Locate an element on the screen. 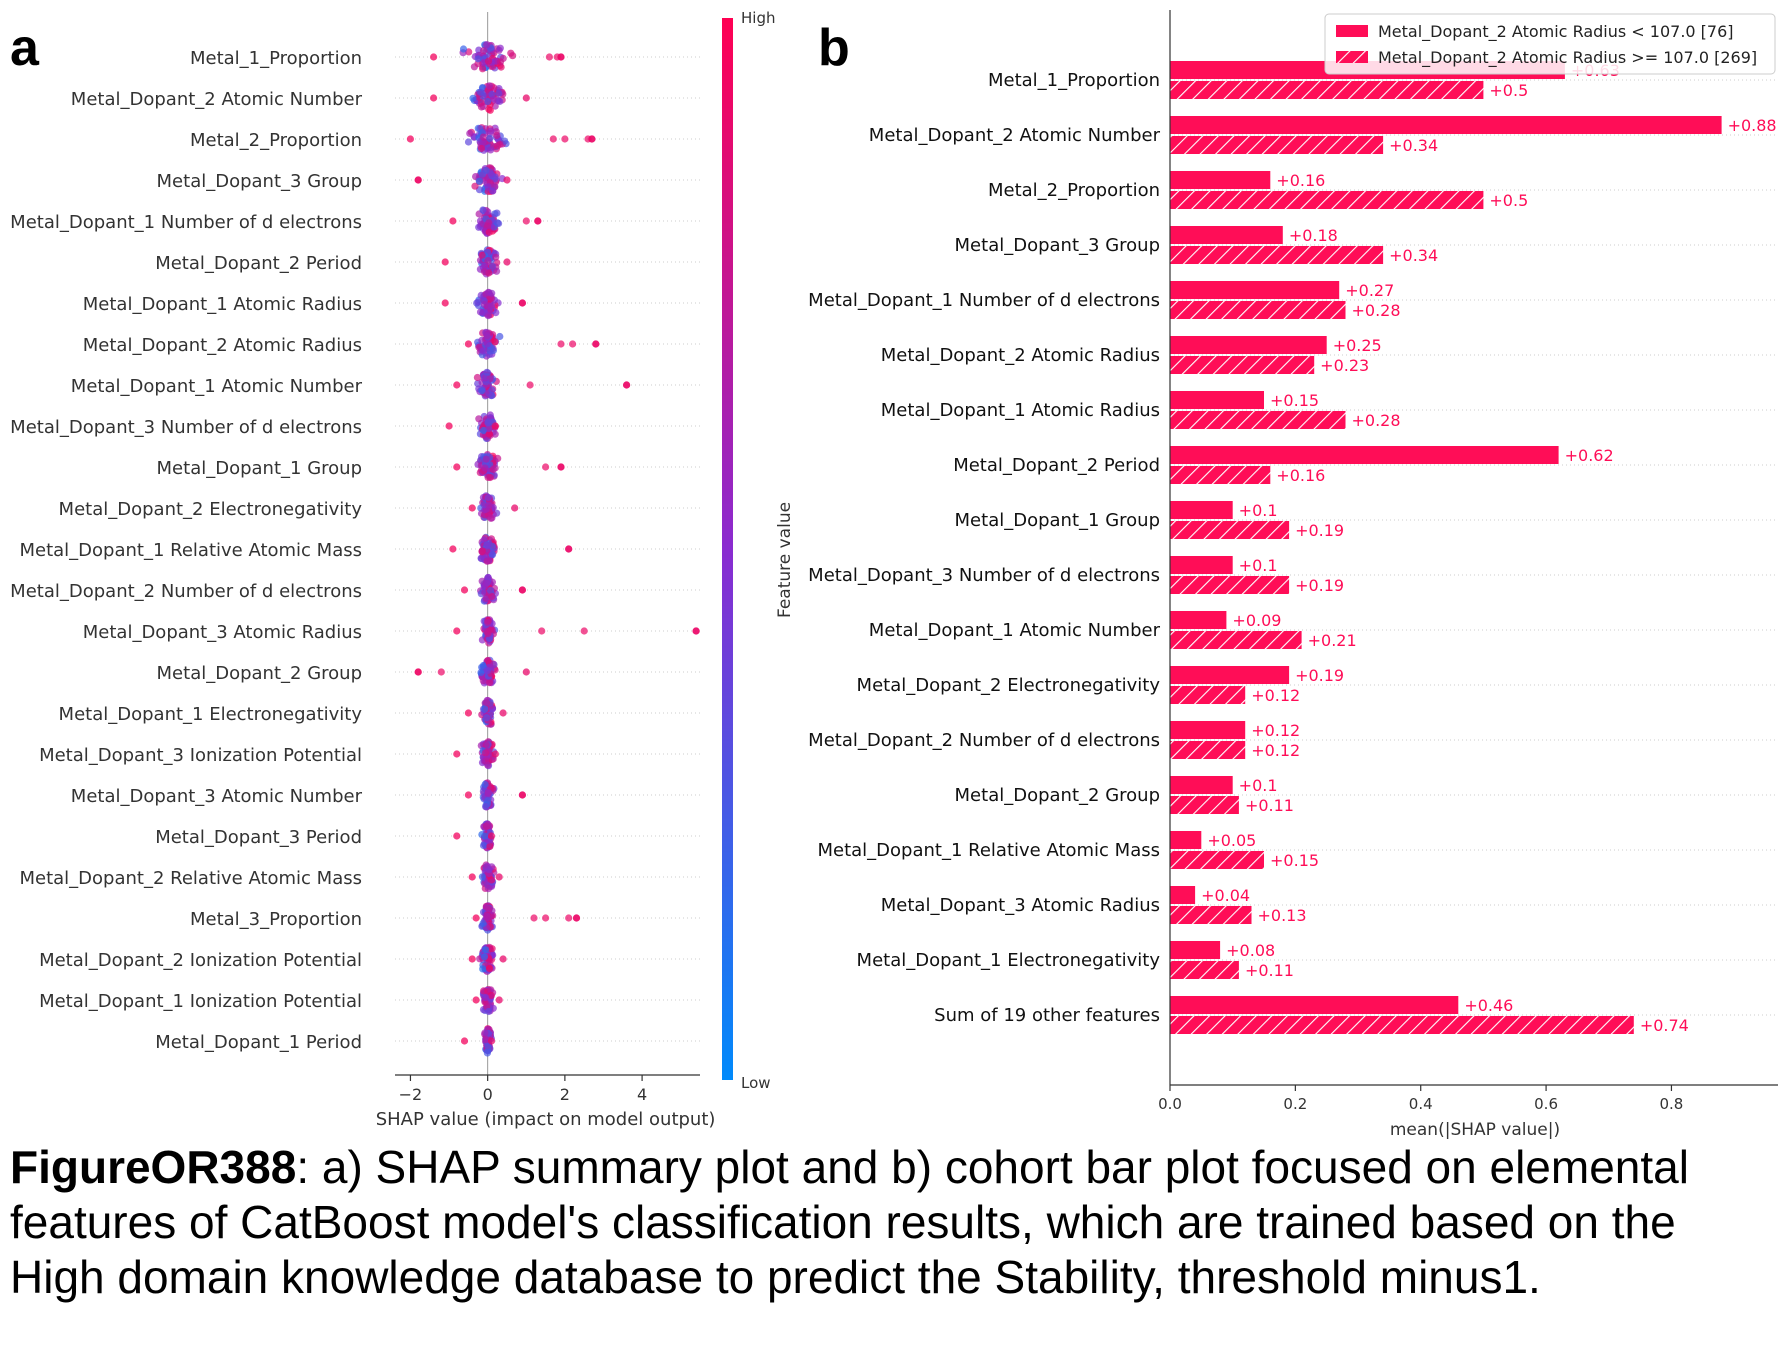 The width and height of the screenshot is (1785, 1364). bar-value-label: +0.34 is located at coordinates (1413, 145).